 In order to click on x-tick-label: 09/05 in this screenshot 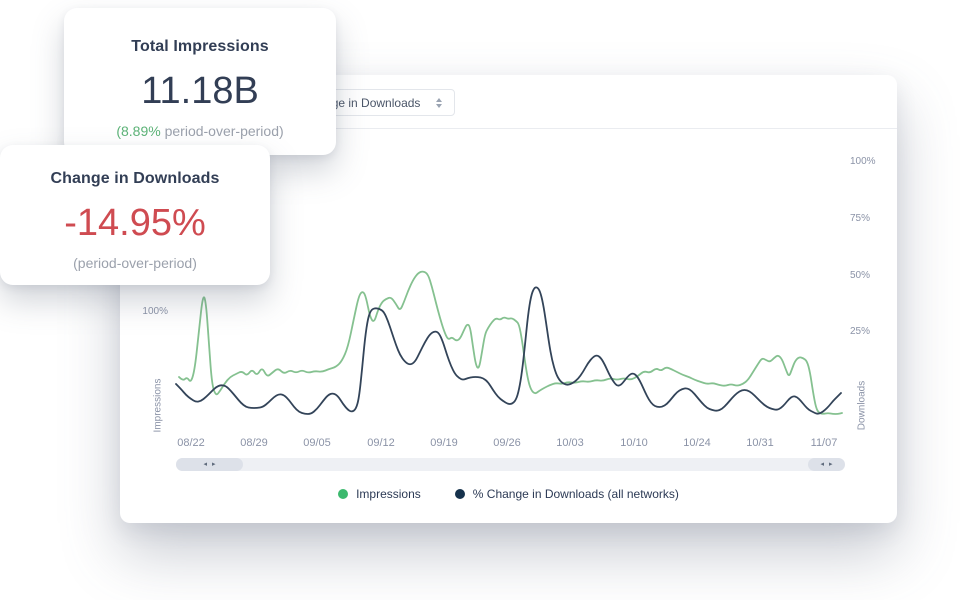, I will do `click(317, 443)`.